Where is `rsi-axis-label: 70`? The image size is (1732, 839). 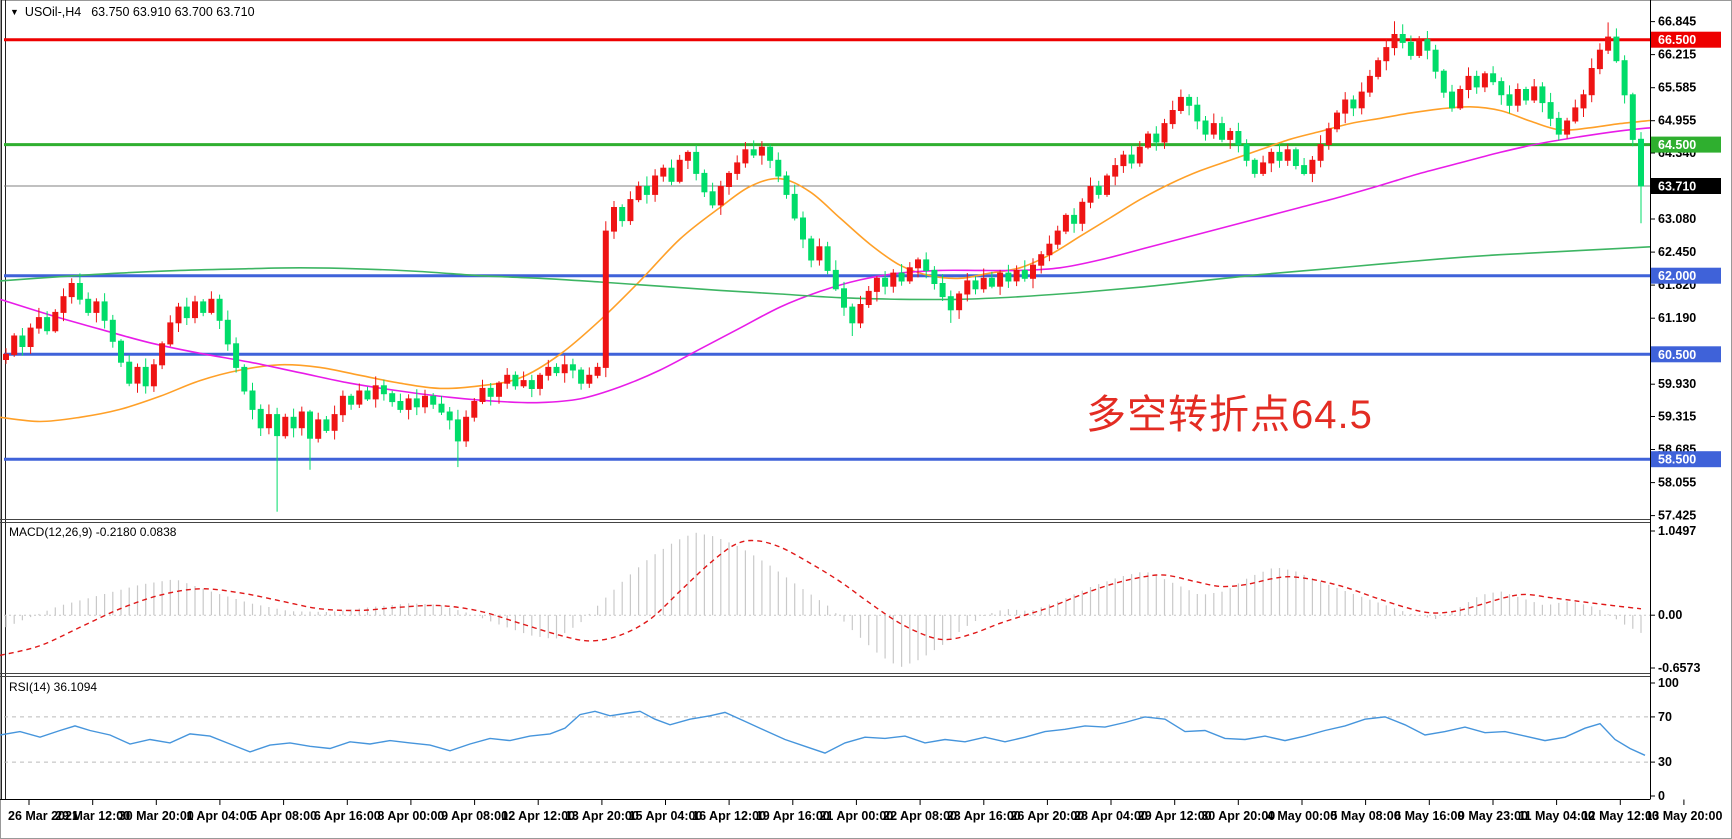 rsi-axis-label: 70 is located at coordinates (1665, 717).